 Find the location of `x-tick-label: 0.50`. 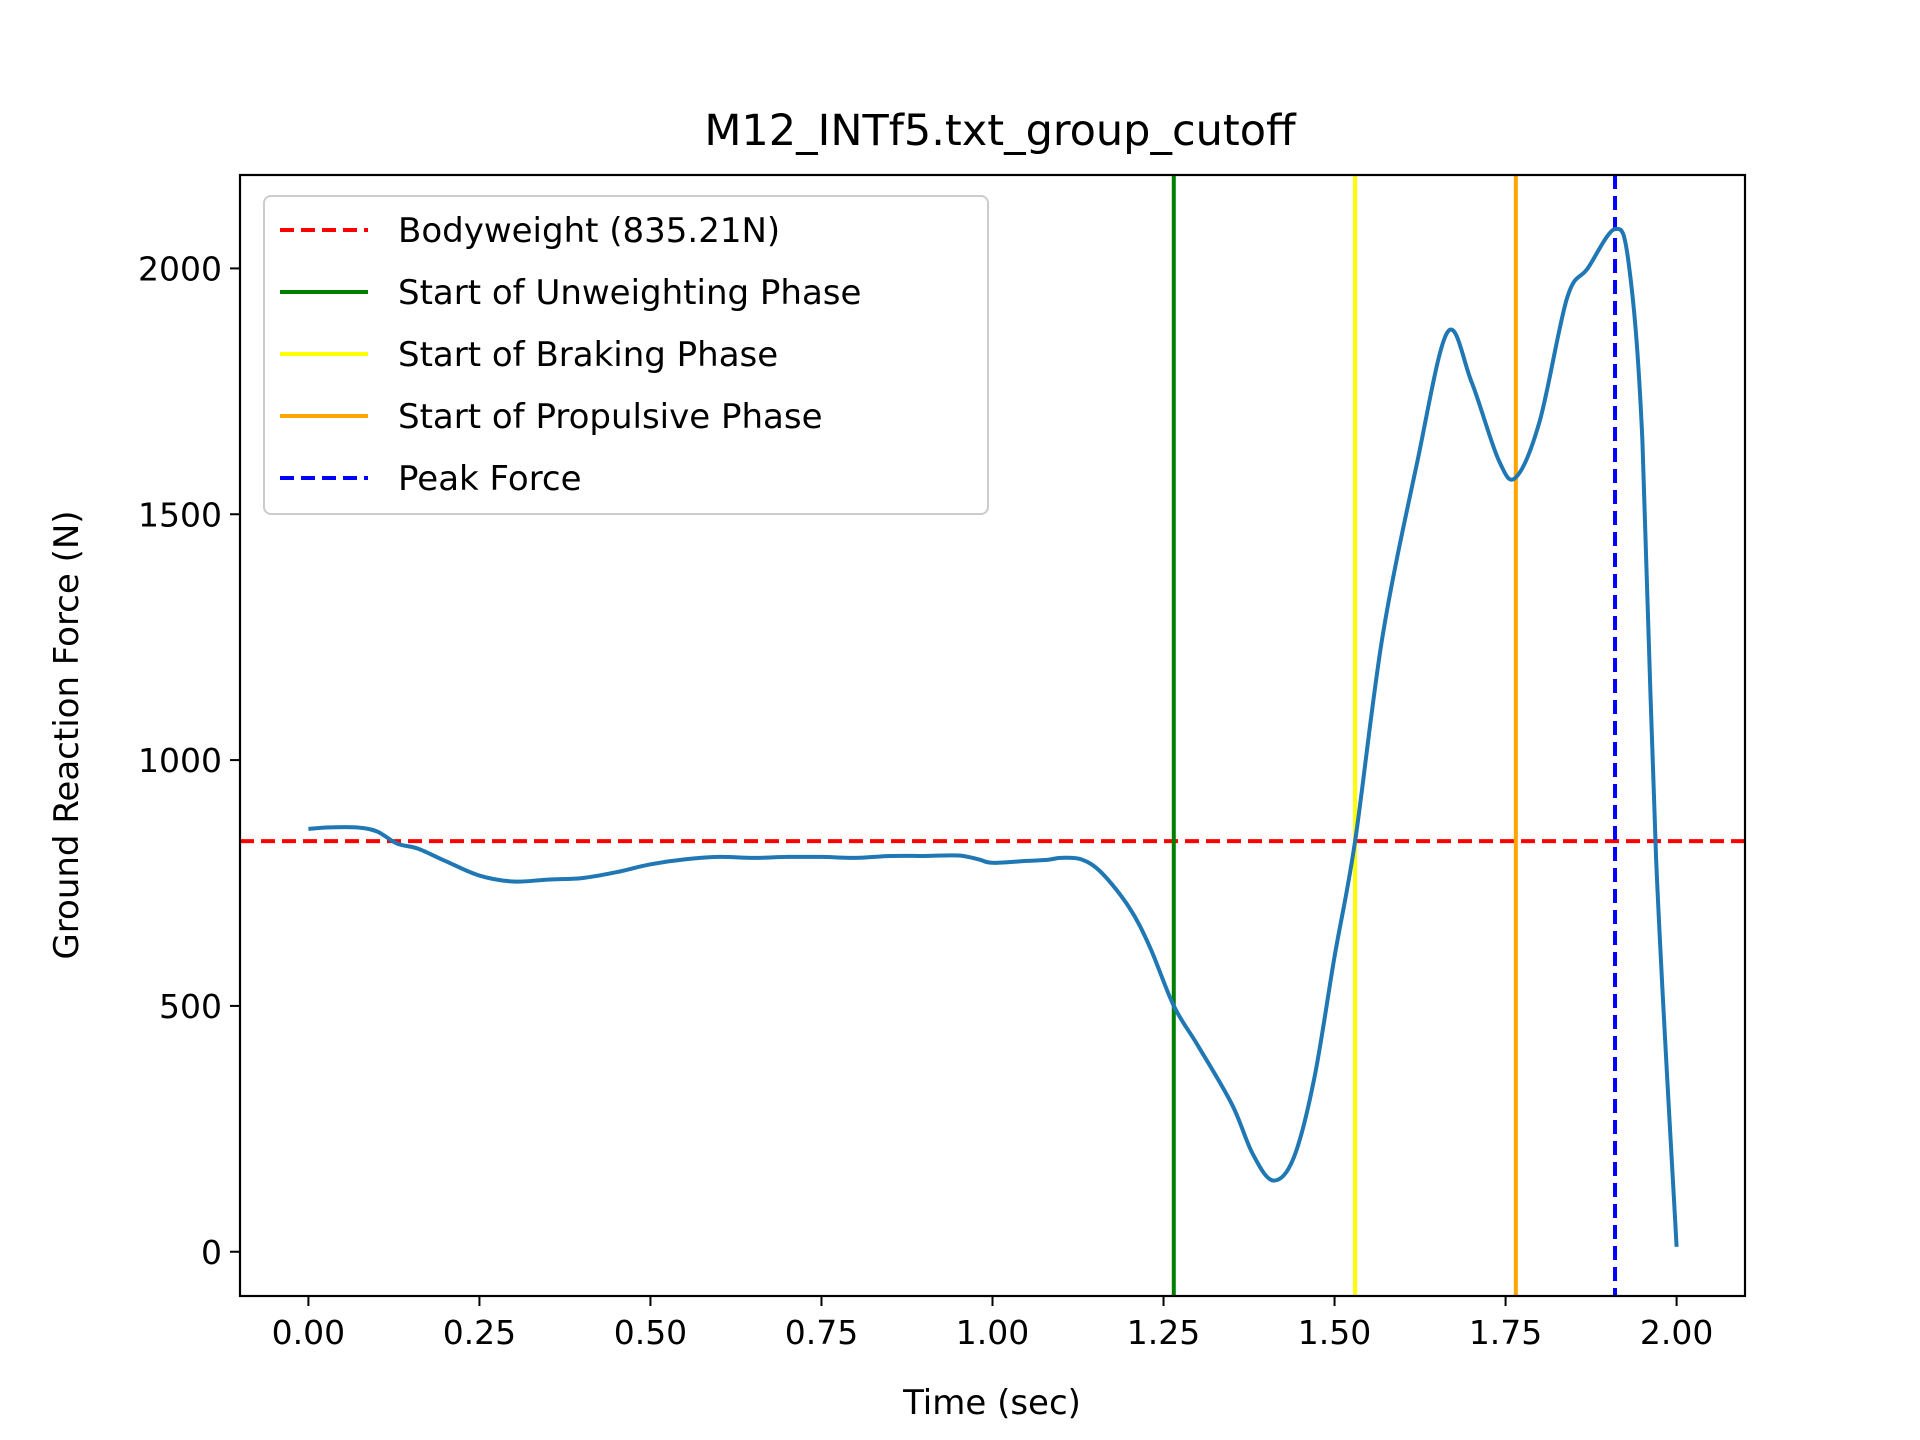

x-tick-label: 0.50 is located at coordinates (650, 1332).